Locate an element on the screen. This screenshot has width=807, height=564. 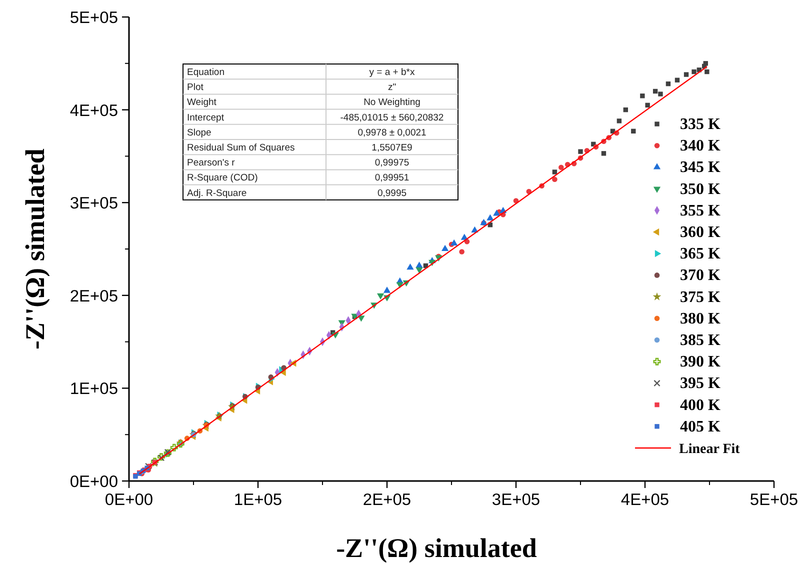
x-tick-label: 3E+05 is located at coordinates (516, 500).